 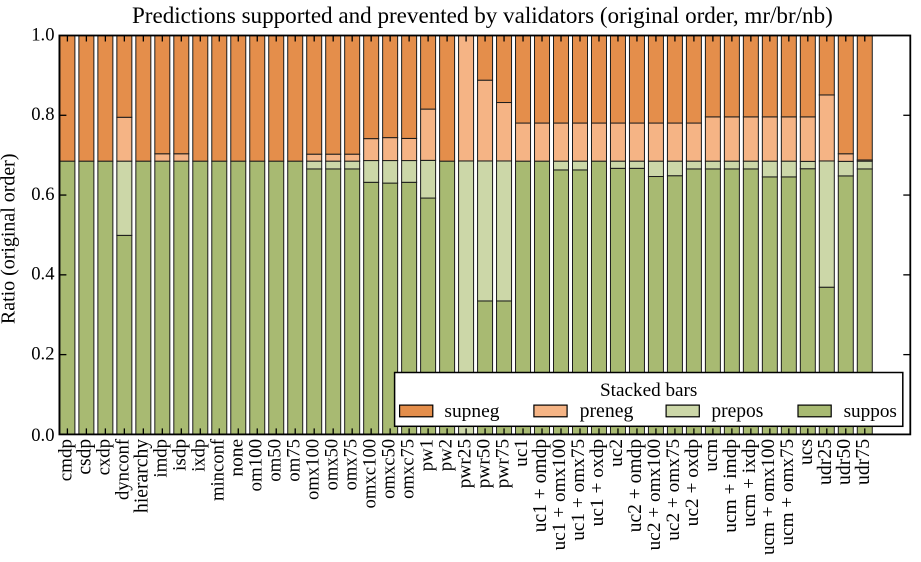 I want to click on svg-text: omx50, so click(x=331, y=464).